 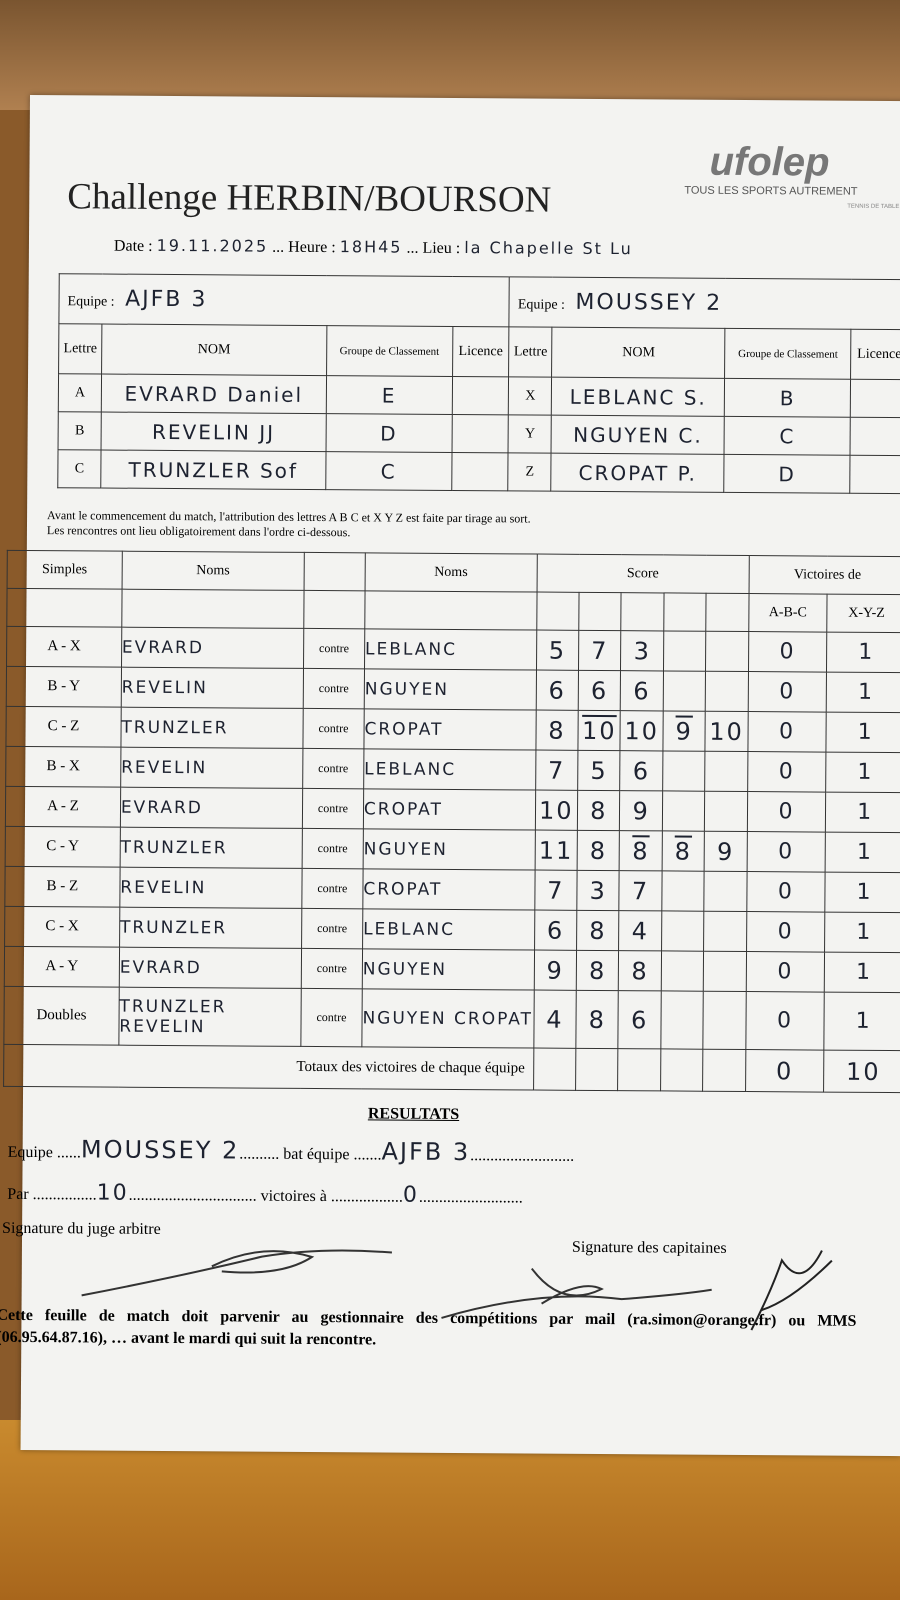 What do you see at coordinates (62, 887) in the screenshot?
I see `match-code: B - Z` at bounding box center [62, 887].